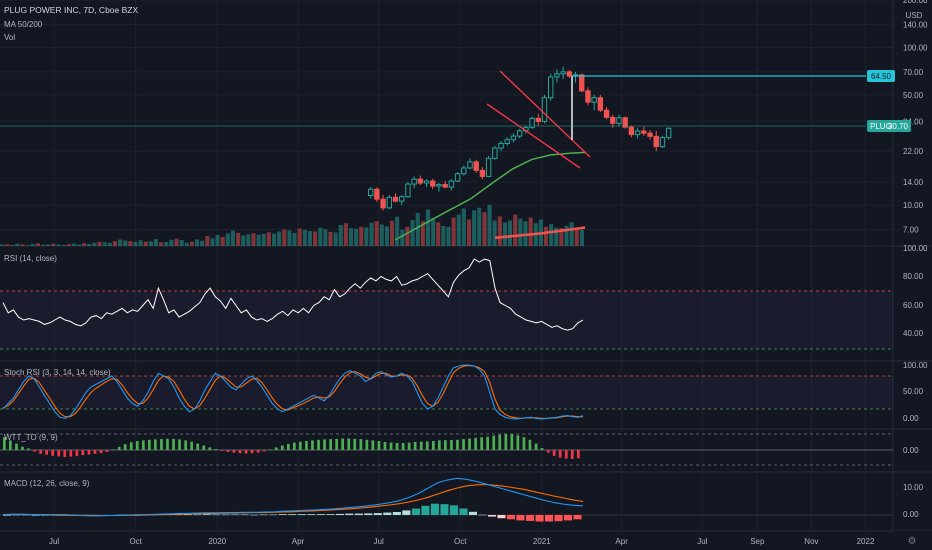 Image resolution: width=932 pixels, height=550 pixels. Describe the element at coordinates (57, 372) in the screenshot. I see `stoch-label: Stoch RSI (3, 3, 14, 14, close)` at that location.